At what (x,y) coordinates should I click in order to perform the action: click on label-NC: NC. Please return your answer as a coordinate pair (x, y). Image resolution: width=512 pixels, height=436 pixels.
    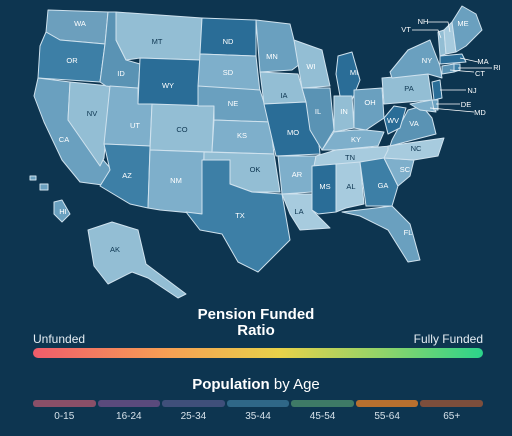
    Looking at the image, I should click on (416, 148).